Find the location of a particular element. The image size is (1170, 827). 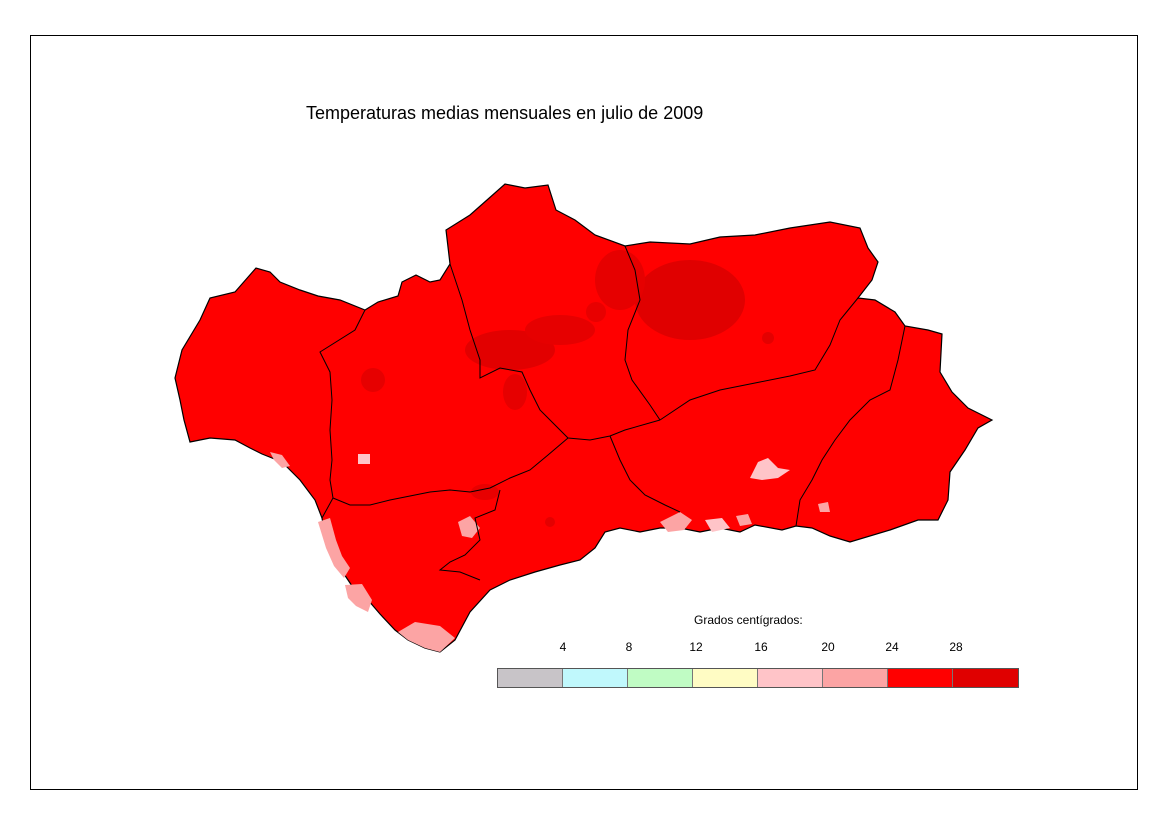

boundary-sevilla-cordoba is located at coordinates (509, 351).